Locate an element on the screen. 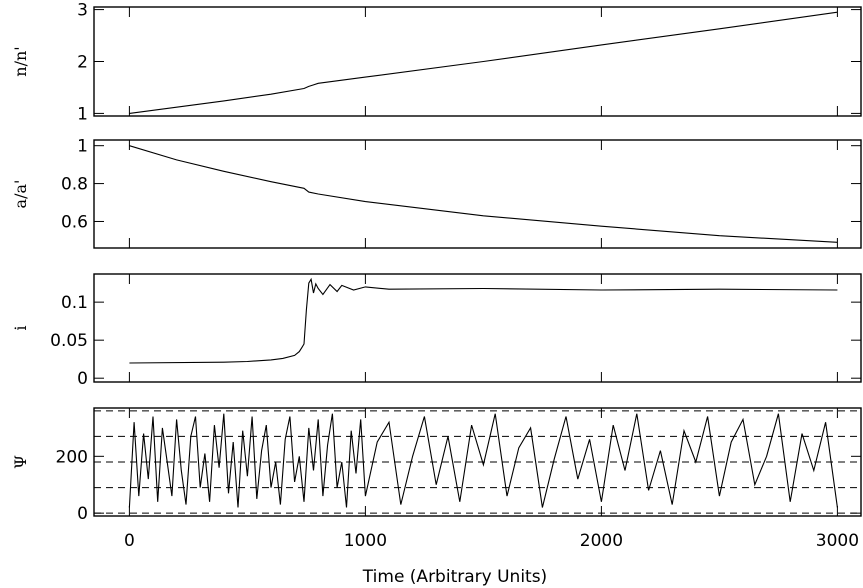 This screenshot has height=588, width=863. y-axis-label: a/a' is located at coordinates (20, 194).